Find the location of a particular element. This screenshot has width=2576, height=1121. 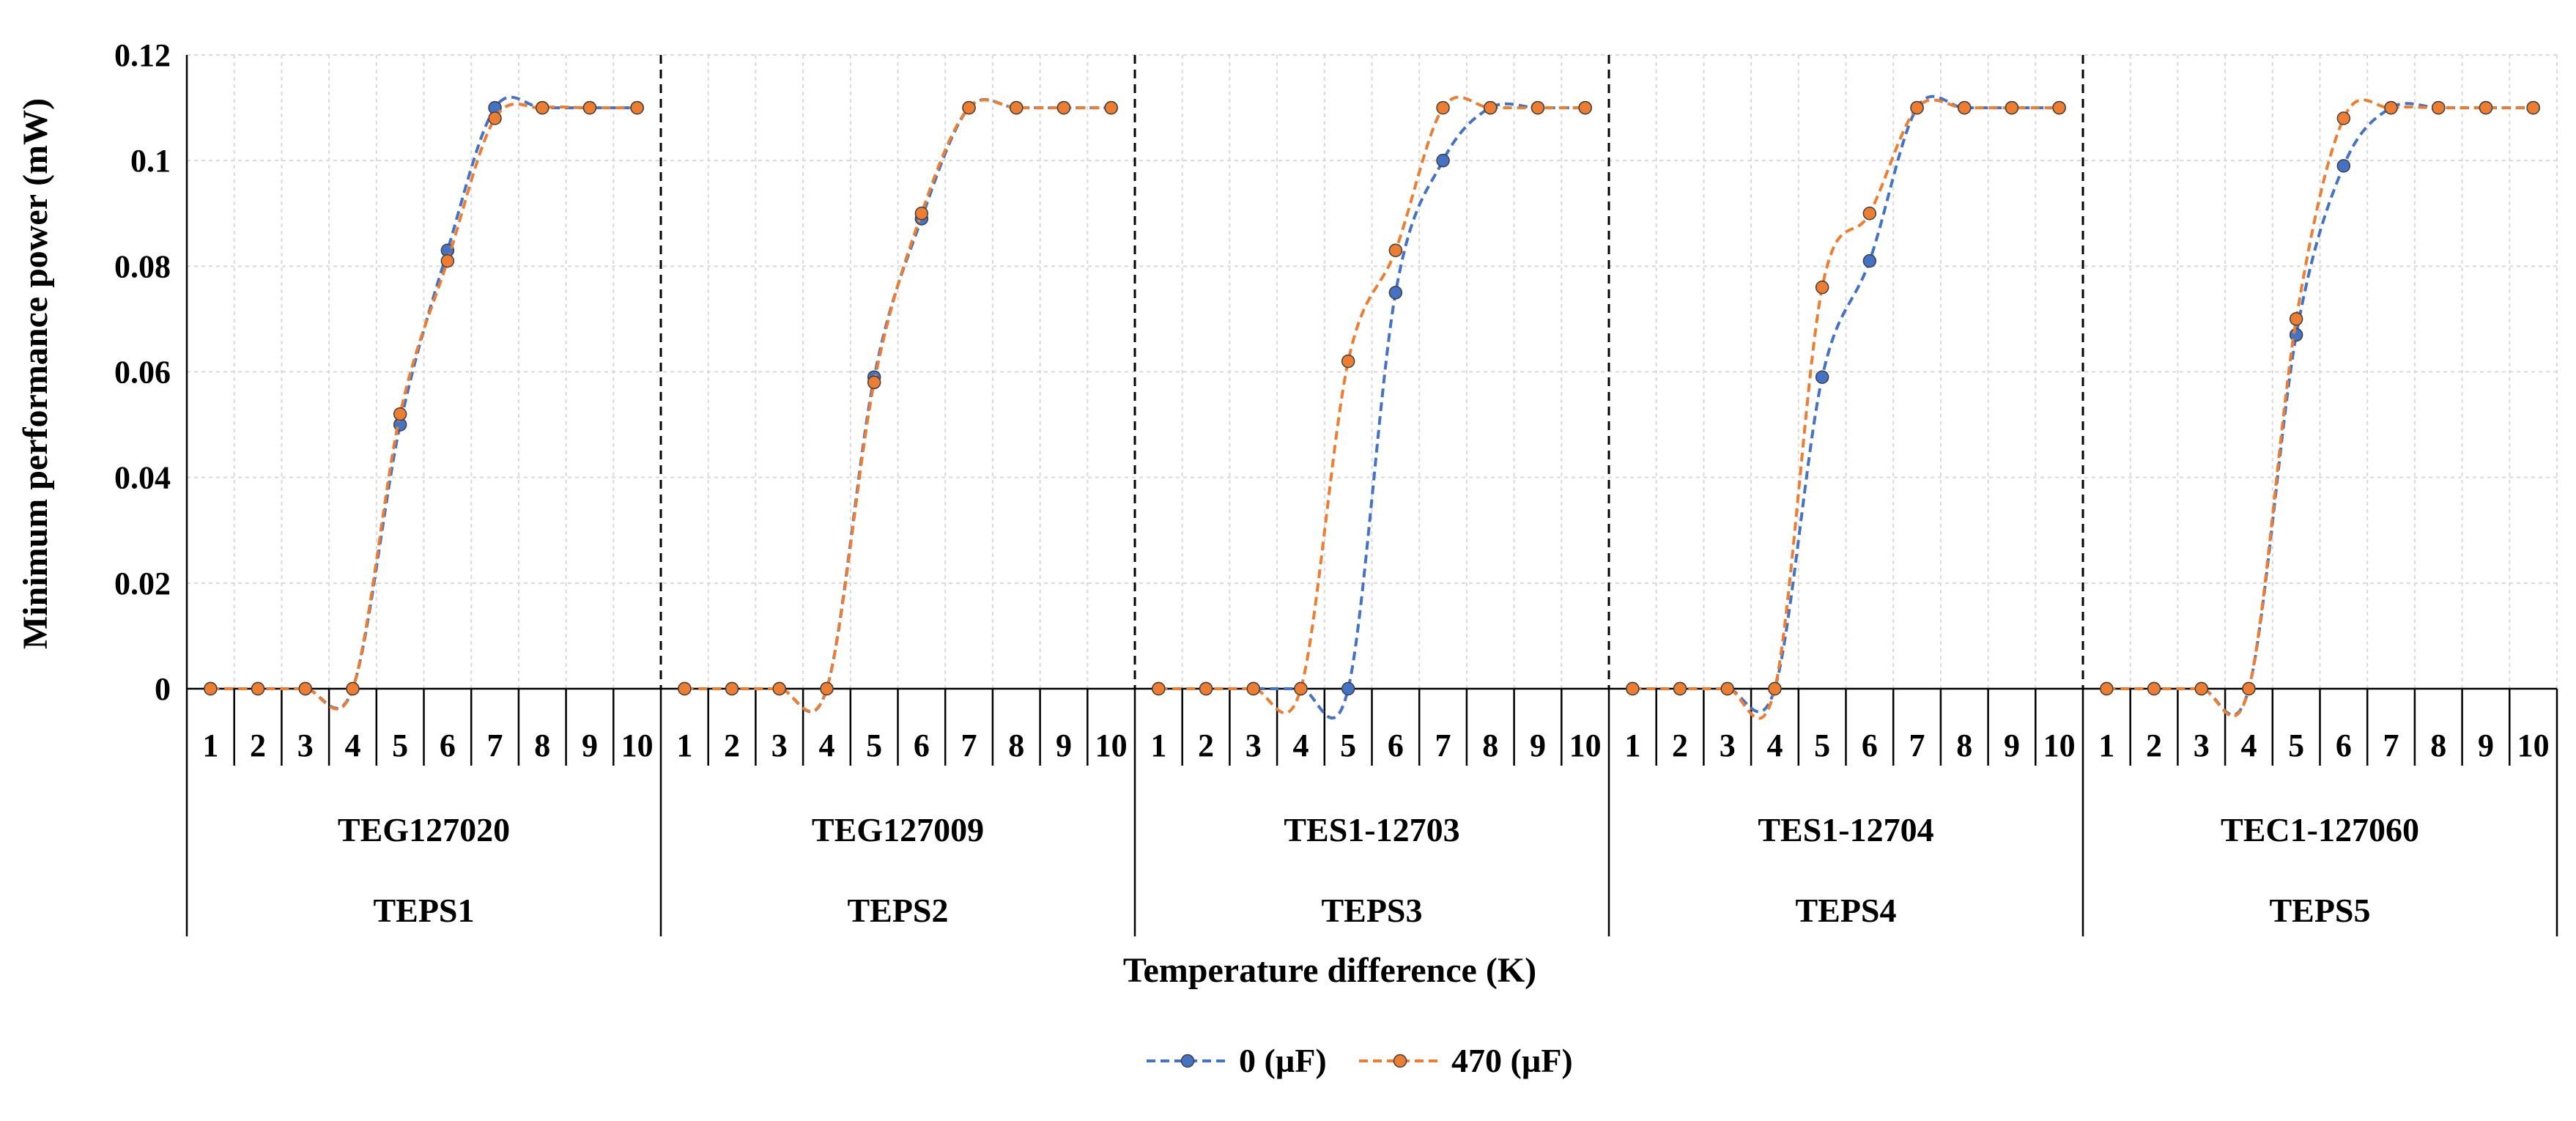

y-tick-label: 0.12 is located at coordinates (142, 55).